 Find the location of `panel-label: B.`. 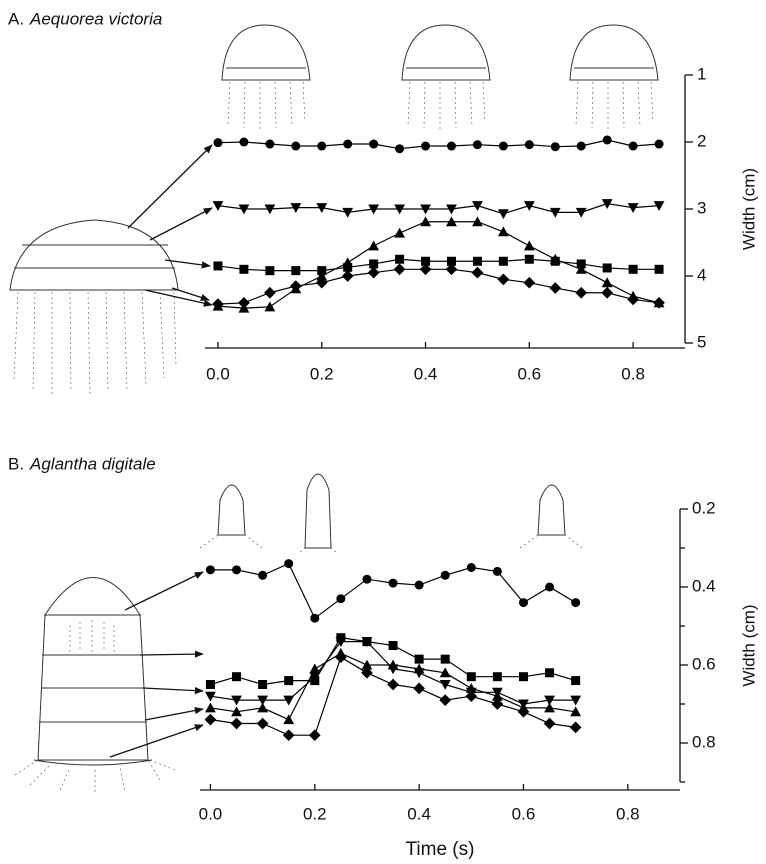

panel-label: B. is located at coordinates (16, 463).